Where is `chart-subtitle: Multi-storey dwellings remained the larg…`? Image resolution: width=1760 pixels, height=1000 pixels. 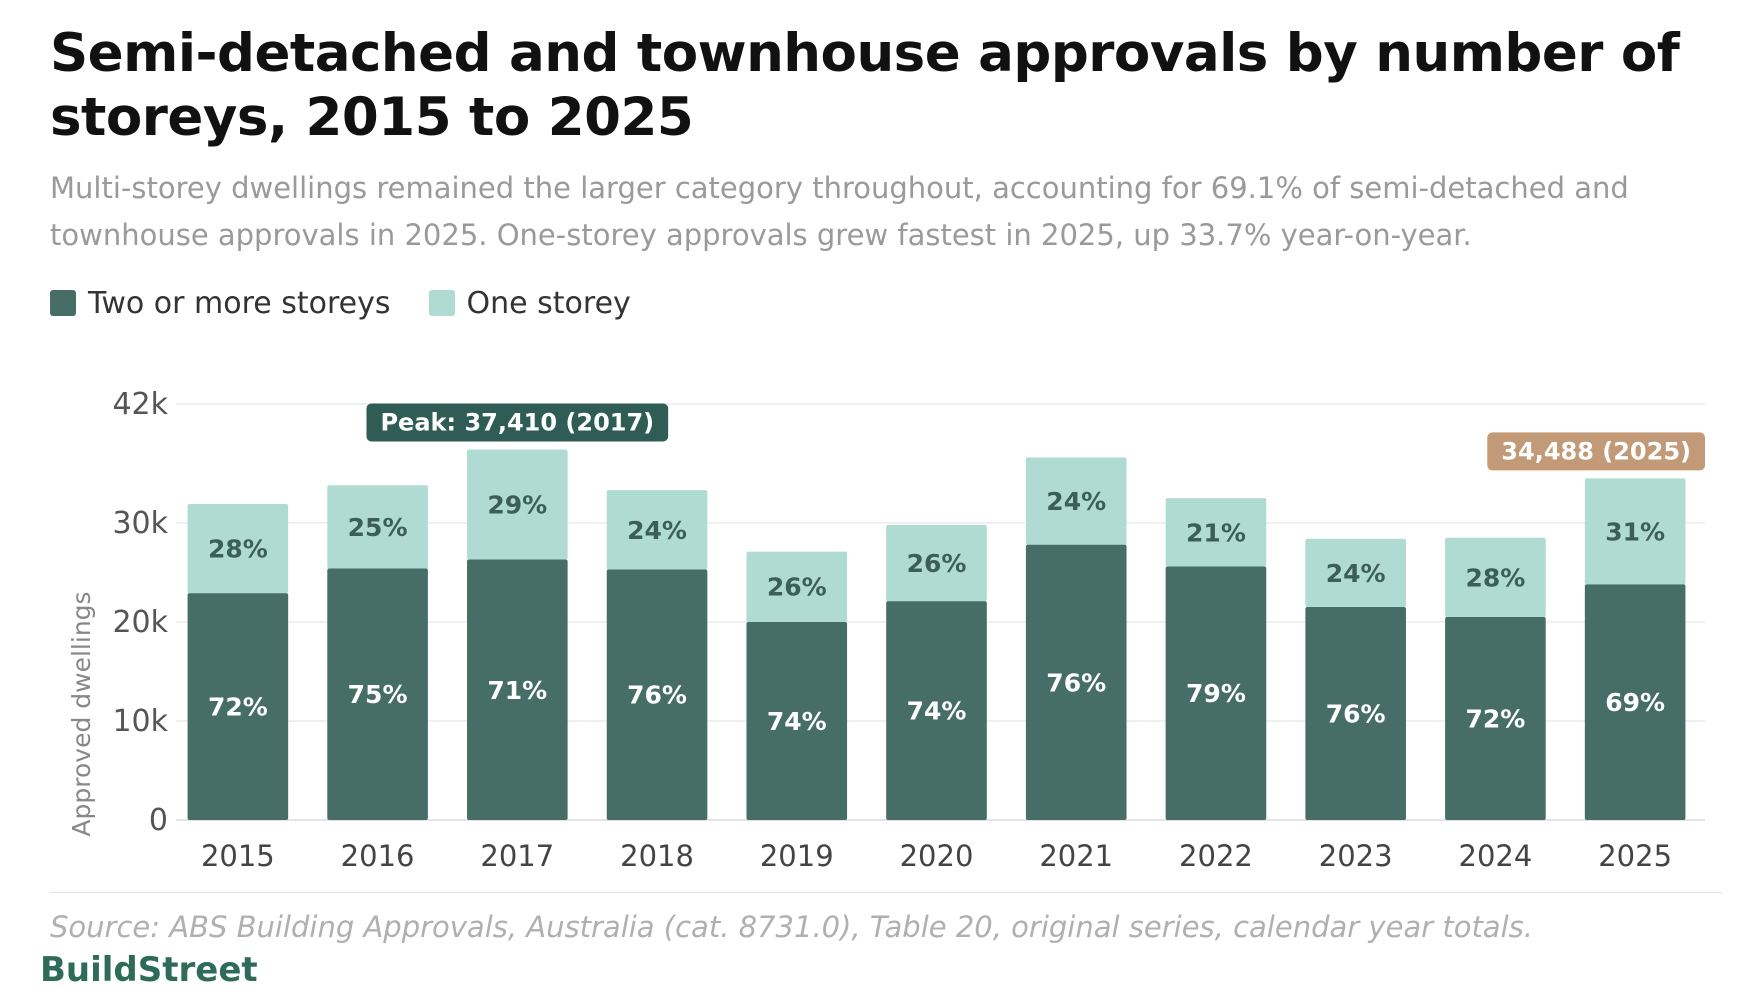
chart-subtitle: Multi-storey dwellings remained the larg… is located at coordinates (839, 211).